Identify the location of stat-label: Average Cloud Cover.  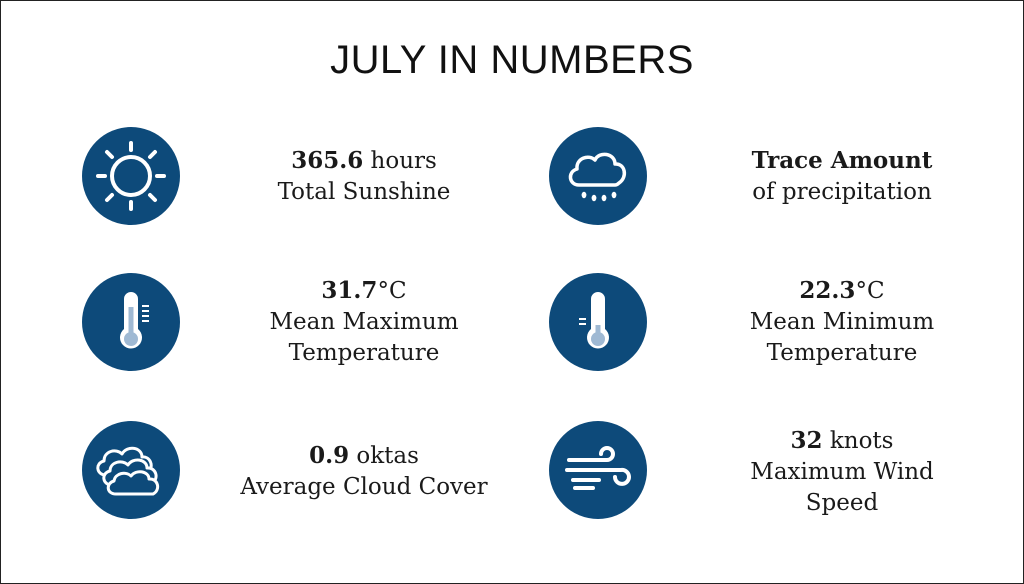
(364, 487).